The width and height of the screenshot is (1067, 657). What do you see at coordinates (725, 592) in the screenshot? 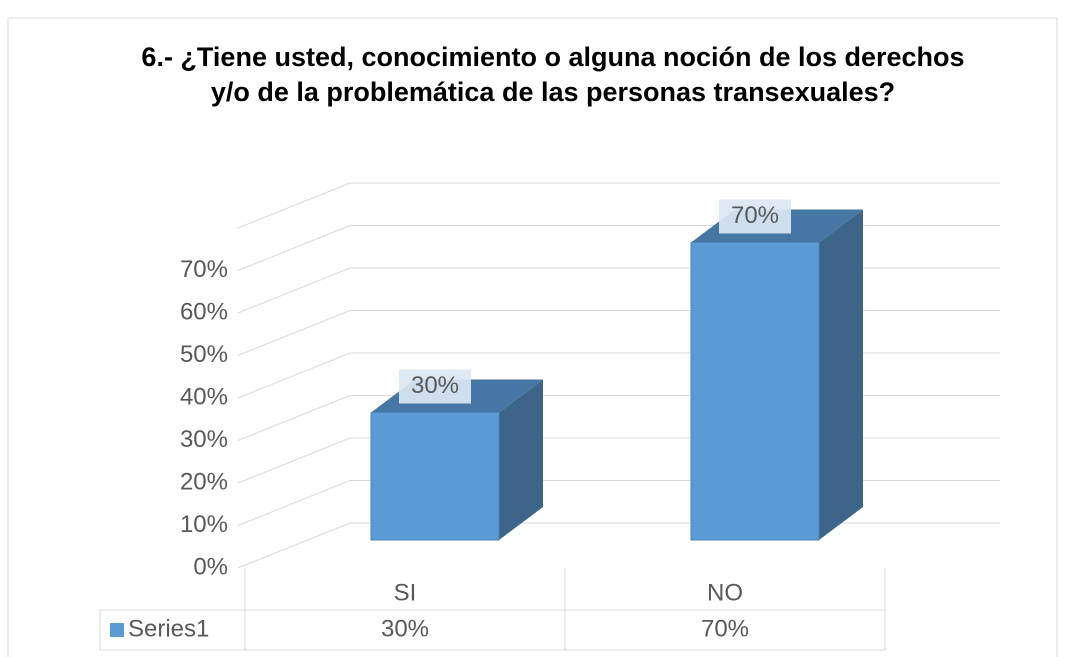
I see `x-tick-label: NO` at bounding box center [725, 592].